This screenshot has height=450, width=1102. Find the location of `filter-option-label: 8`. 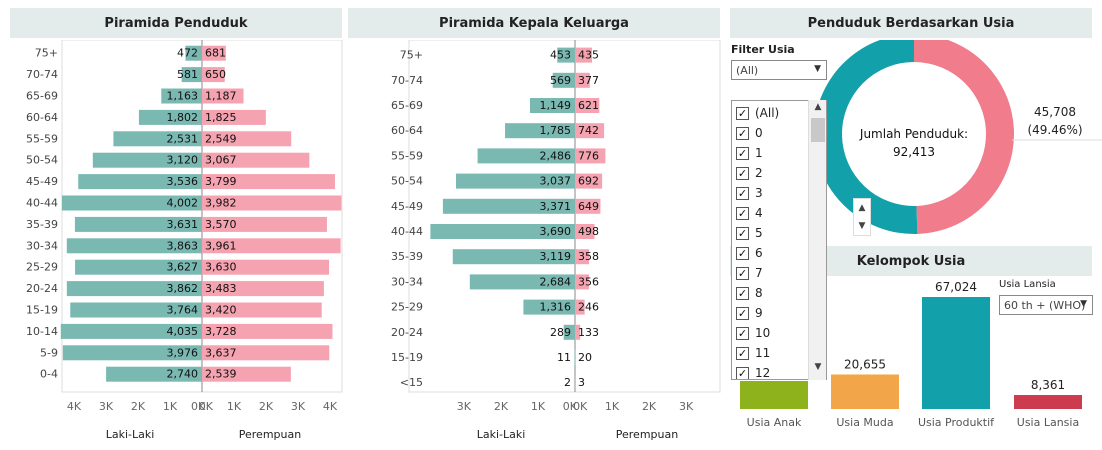

filter-option-label: 8 is located at coordinates (759, 293).